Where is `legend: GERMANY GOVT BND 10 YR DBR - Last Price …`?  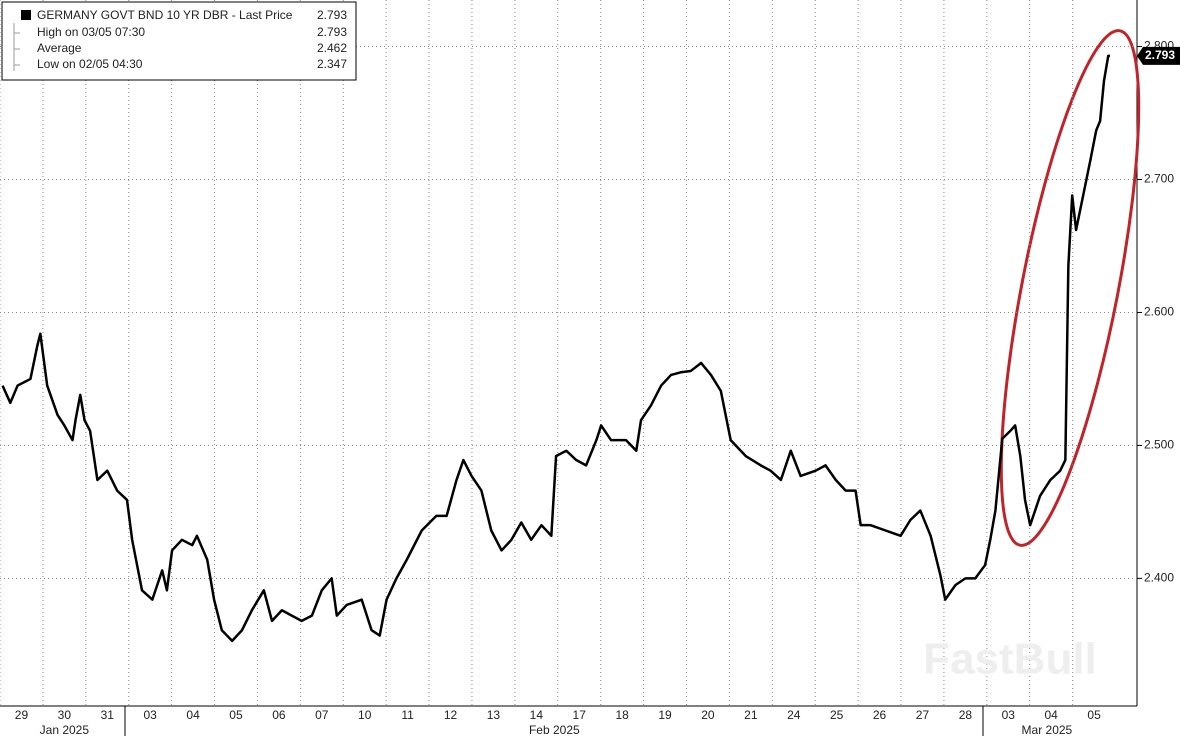
legend: GERMANY GOVT BND 10 YR DBR - Last Price … is located at coordinates (179, 41).